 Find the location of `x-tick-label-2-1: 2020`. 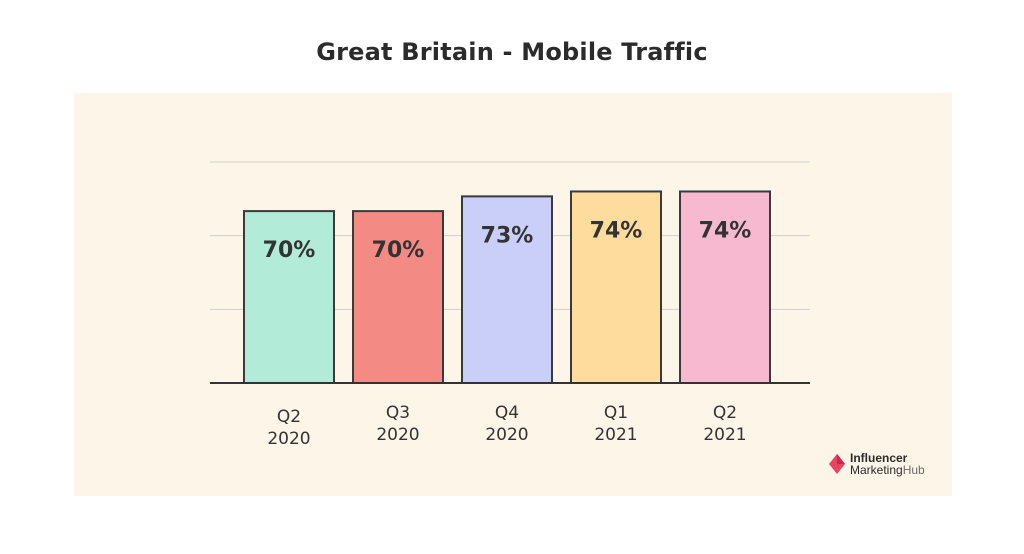

x-tick-label-2-1: 2020 is located at coordinates (506, 435).